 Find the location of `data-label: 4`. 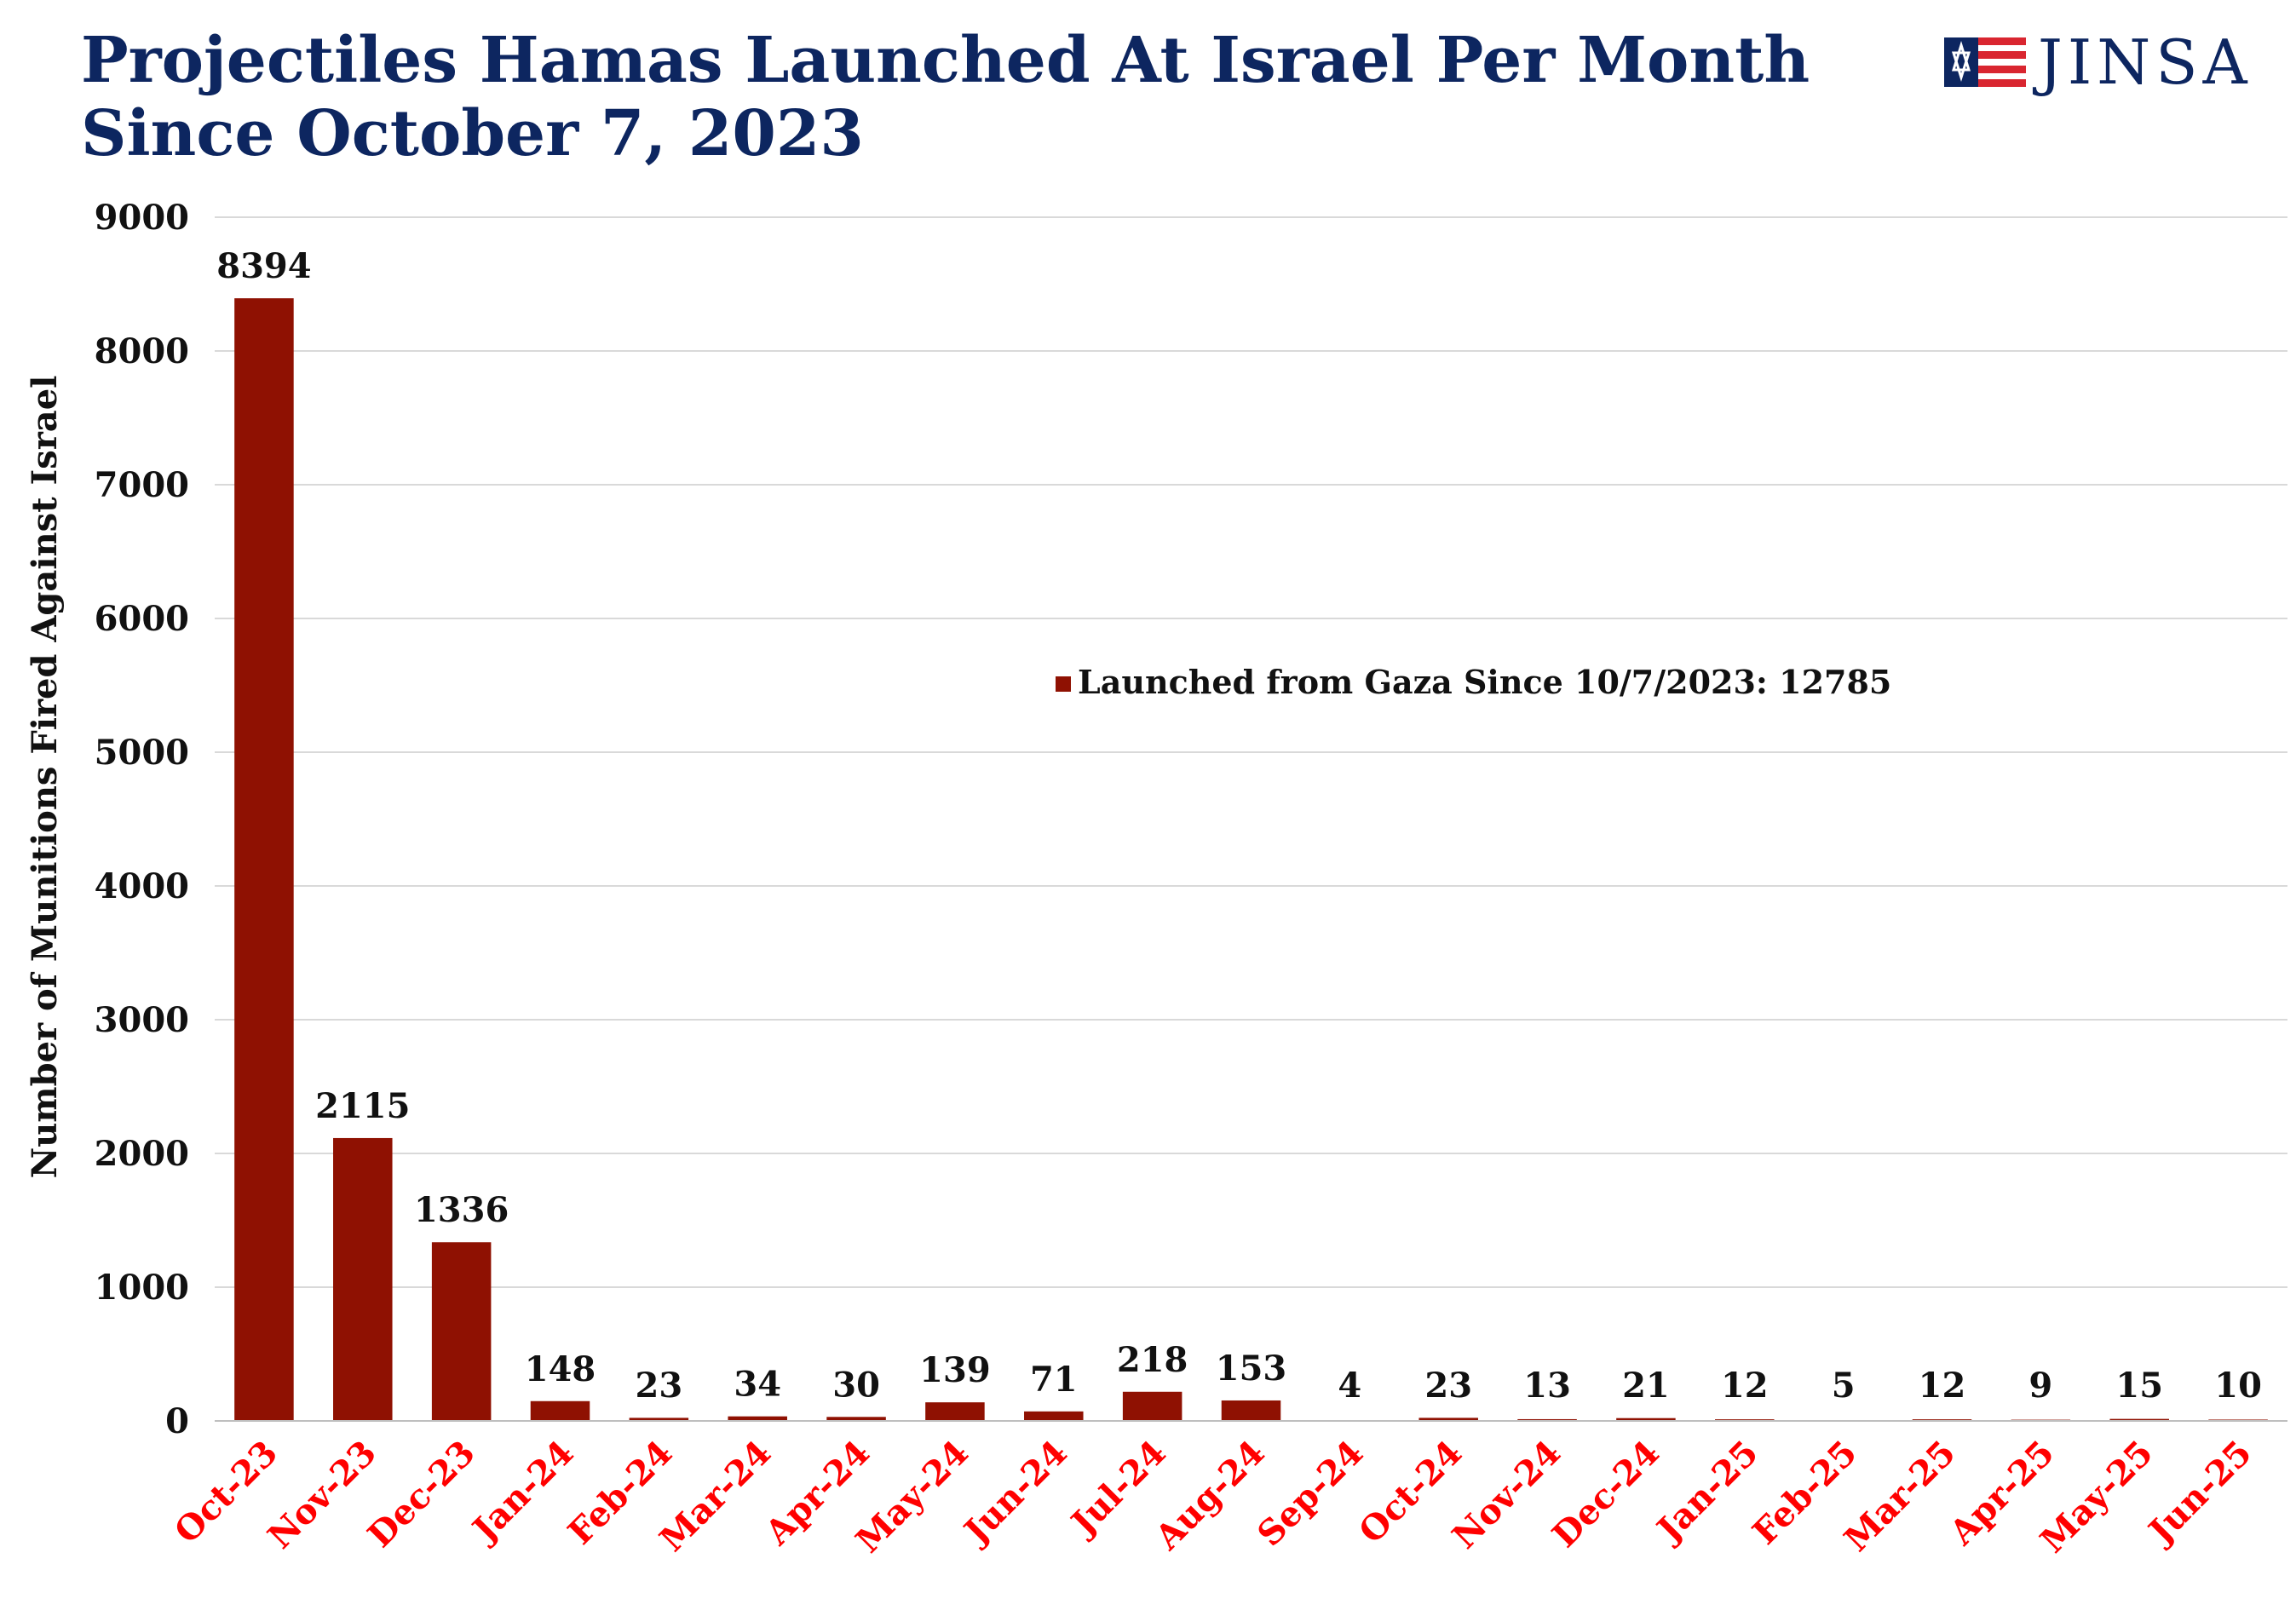

data-label: 4 is located at coordinates (1349, 1386).